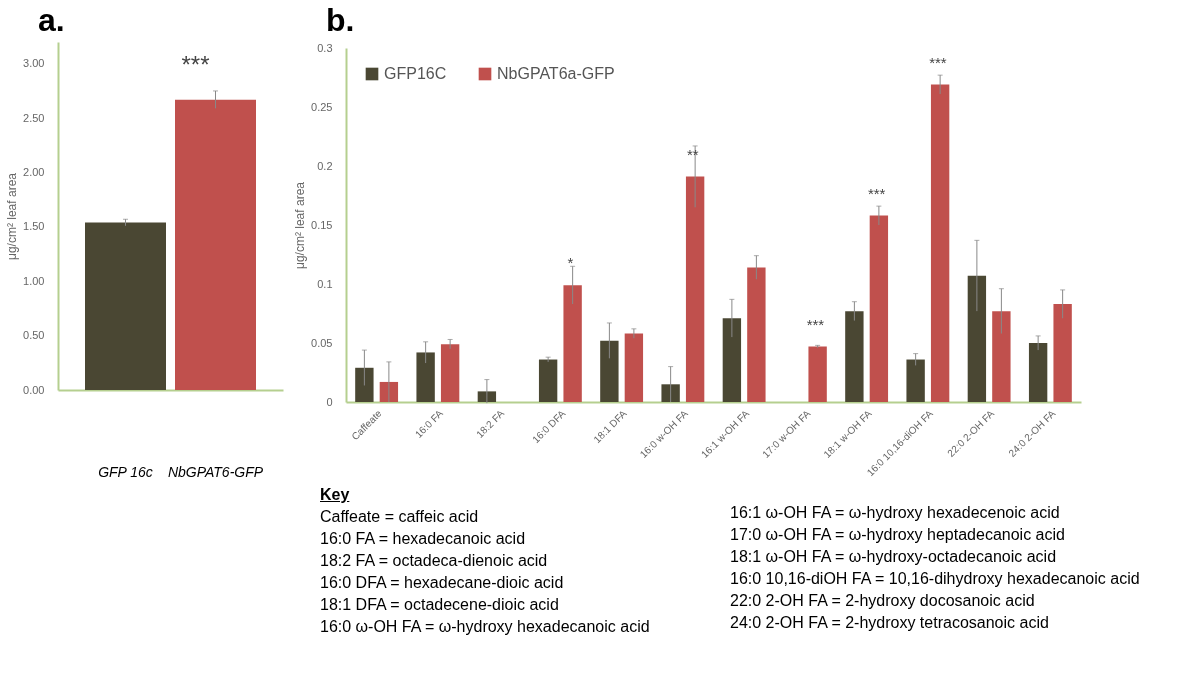 The width and height of the screenshot is (1178, 682). Describe the element at coordinates (556, 73) in the screenshot. I see `legend-label: NbGPAT6a-GFP` at that location.